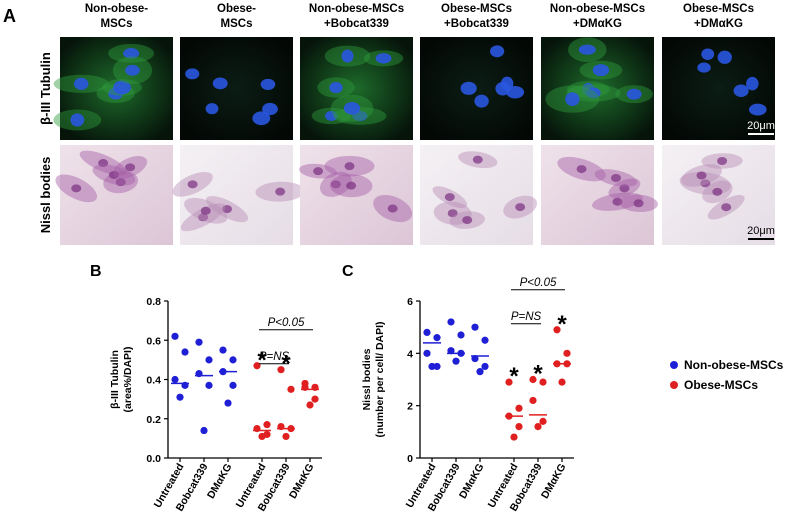 This screenshot has width=790, height=520. Describe the element at coordinates (45, 195) in the screenshot. I see `row-label: Nissl bodies` at that location.